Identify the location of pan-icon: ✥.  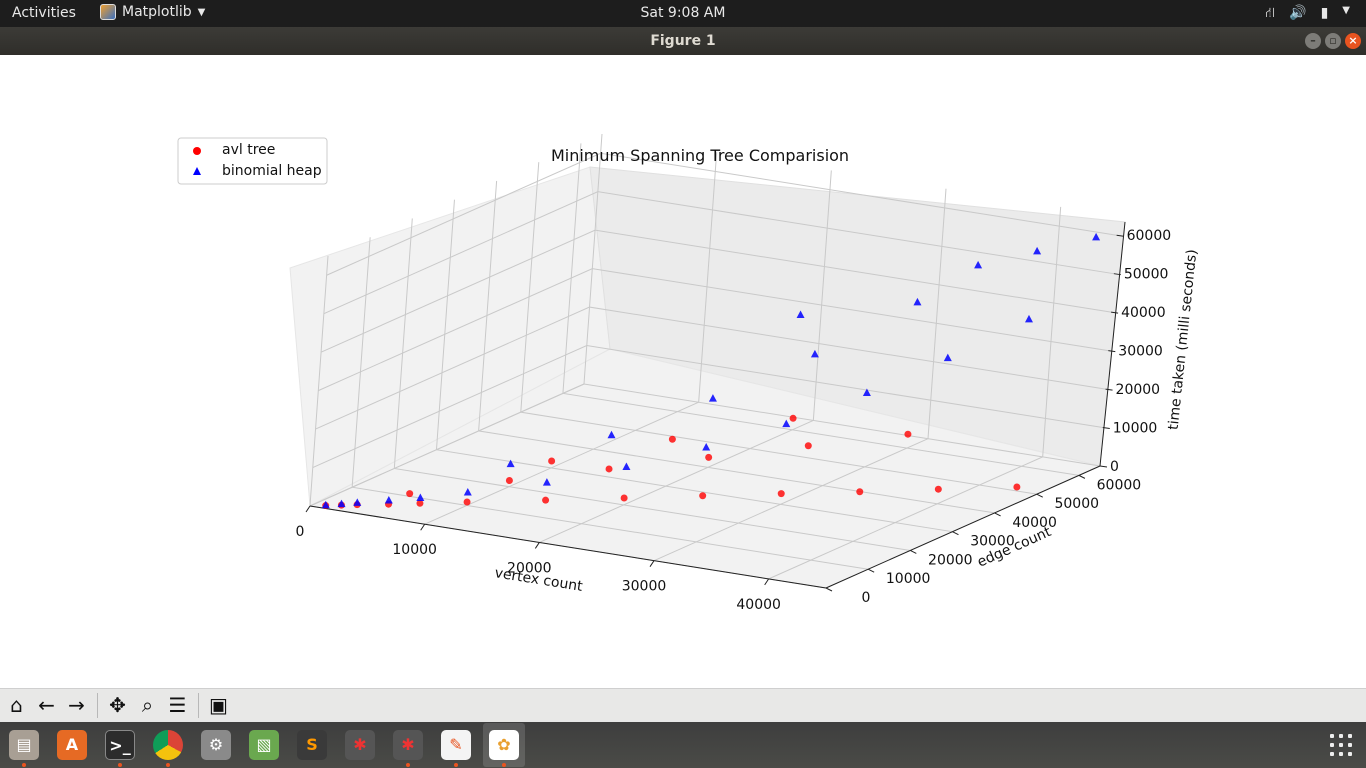
(117, 705).